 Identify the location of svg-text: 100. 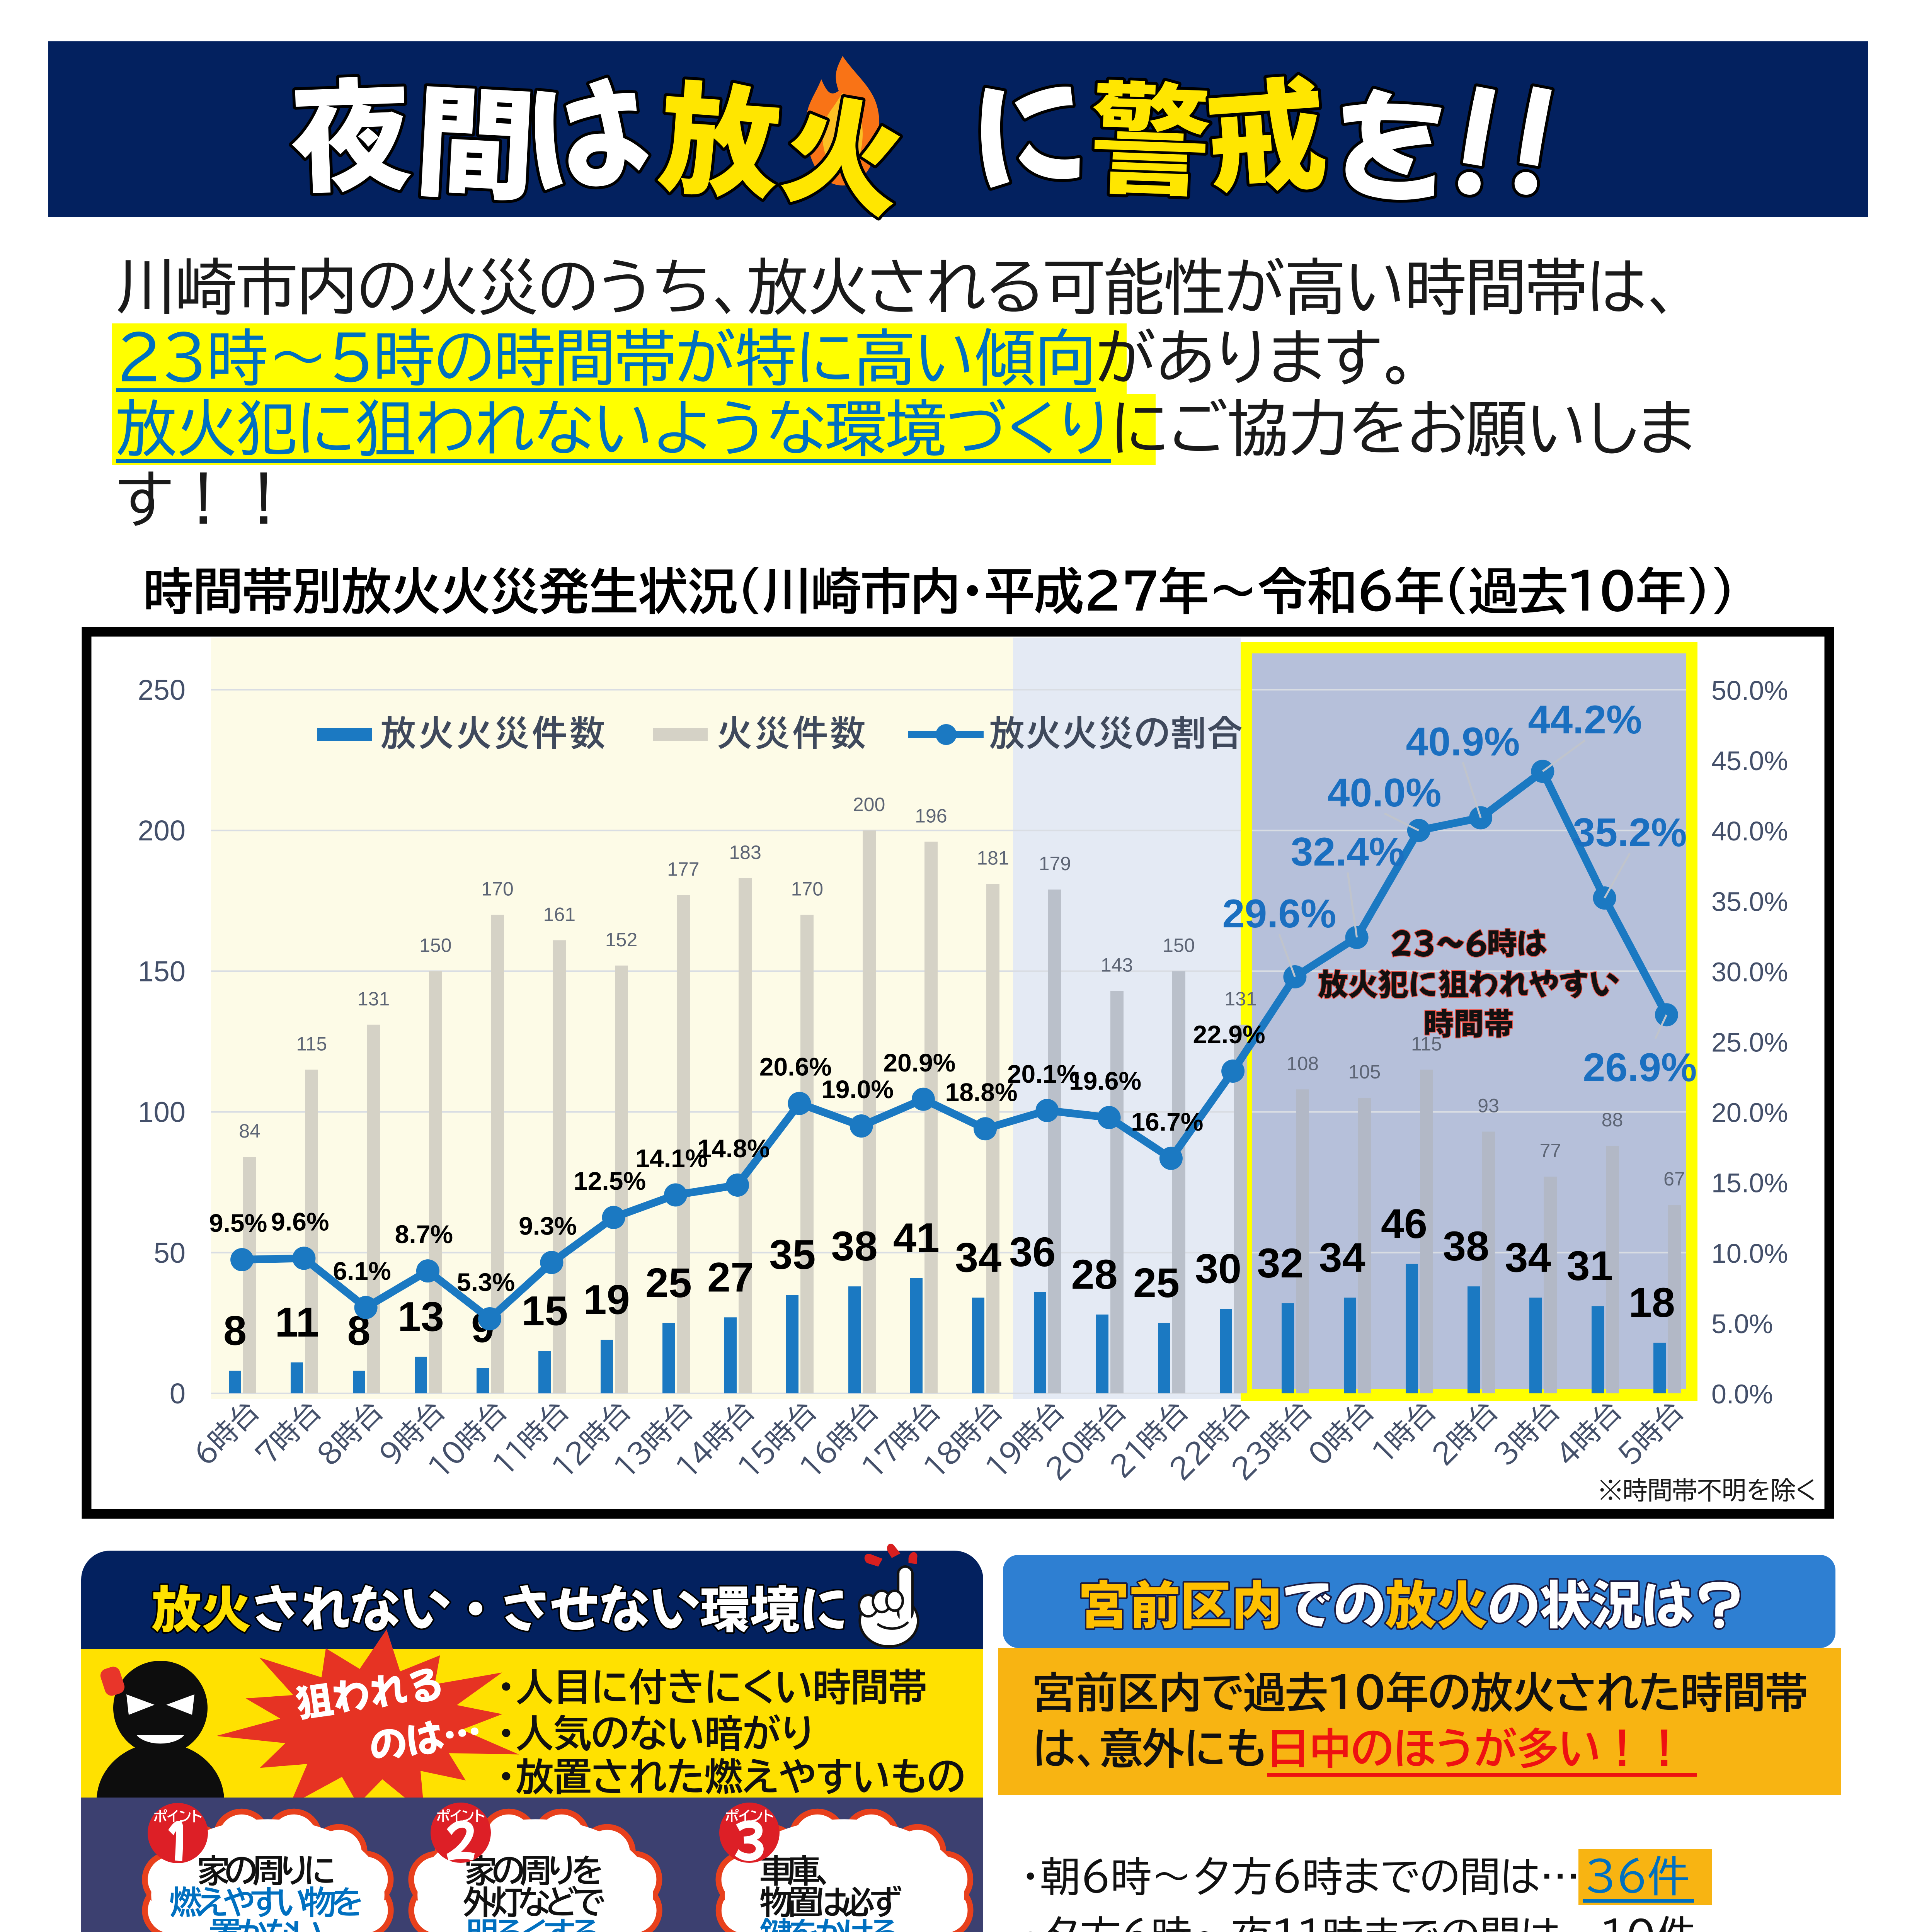
(162, 1112).